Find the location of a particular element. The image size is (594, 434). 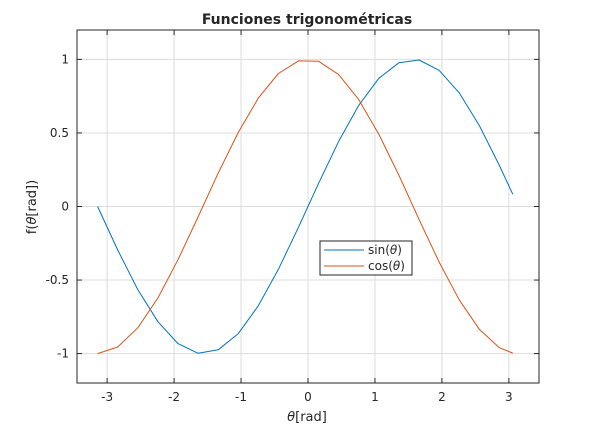

x-tick-label: -1 is located at coordinates (241, 397).